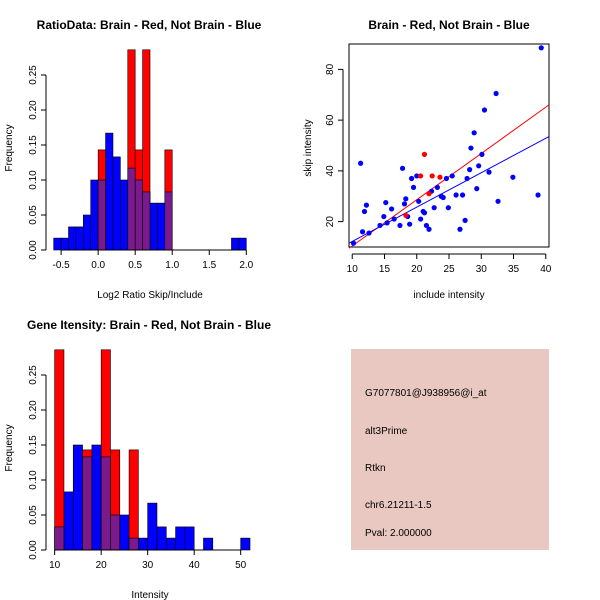 Image resolution: width=600 pixels, height=600 pixels. Describe the element at coordinates (482, 269) in the screenshot. I see `scatter-x-tick-label: 30` at that location.